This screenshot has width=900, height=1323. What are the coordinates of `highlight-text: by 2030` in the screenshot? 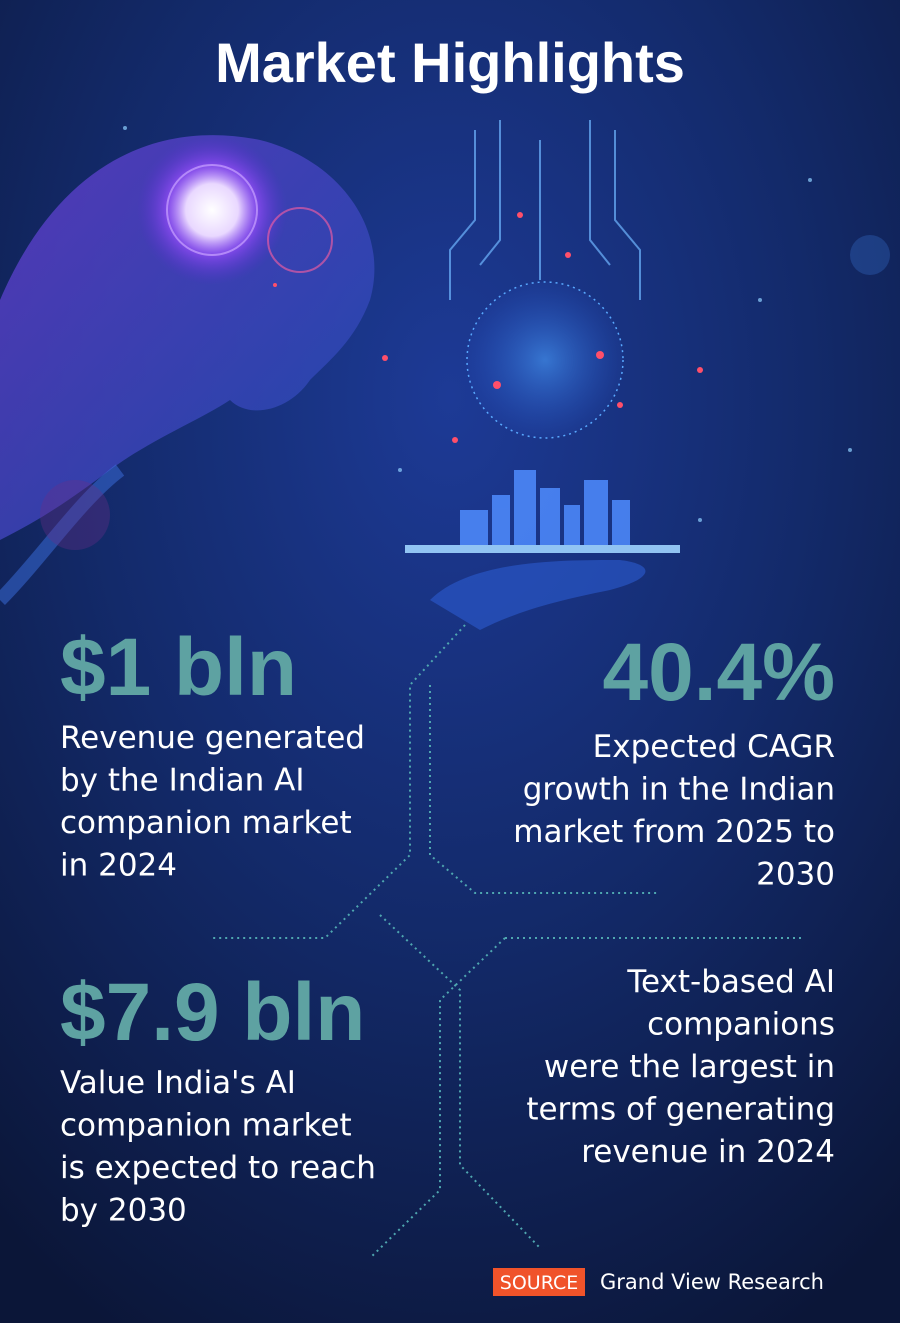 It's located at (123, 1211).